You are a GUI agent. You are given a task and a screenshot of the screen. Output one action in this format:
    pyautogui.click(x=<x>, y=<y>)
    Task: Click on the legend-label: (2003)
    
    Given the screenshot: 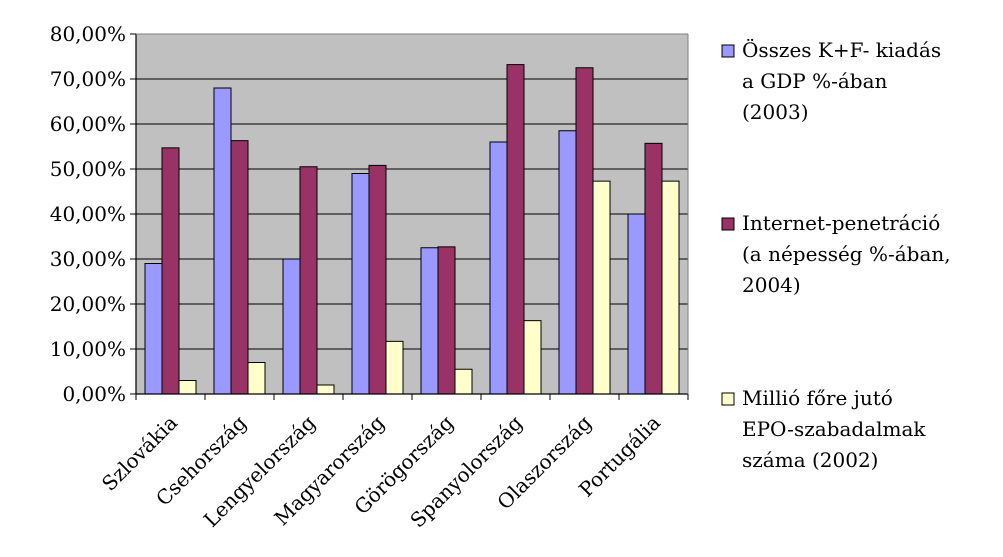 What is the action you would take?
    pyautogui.click(x=775, y=112)
    